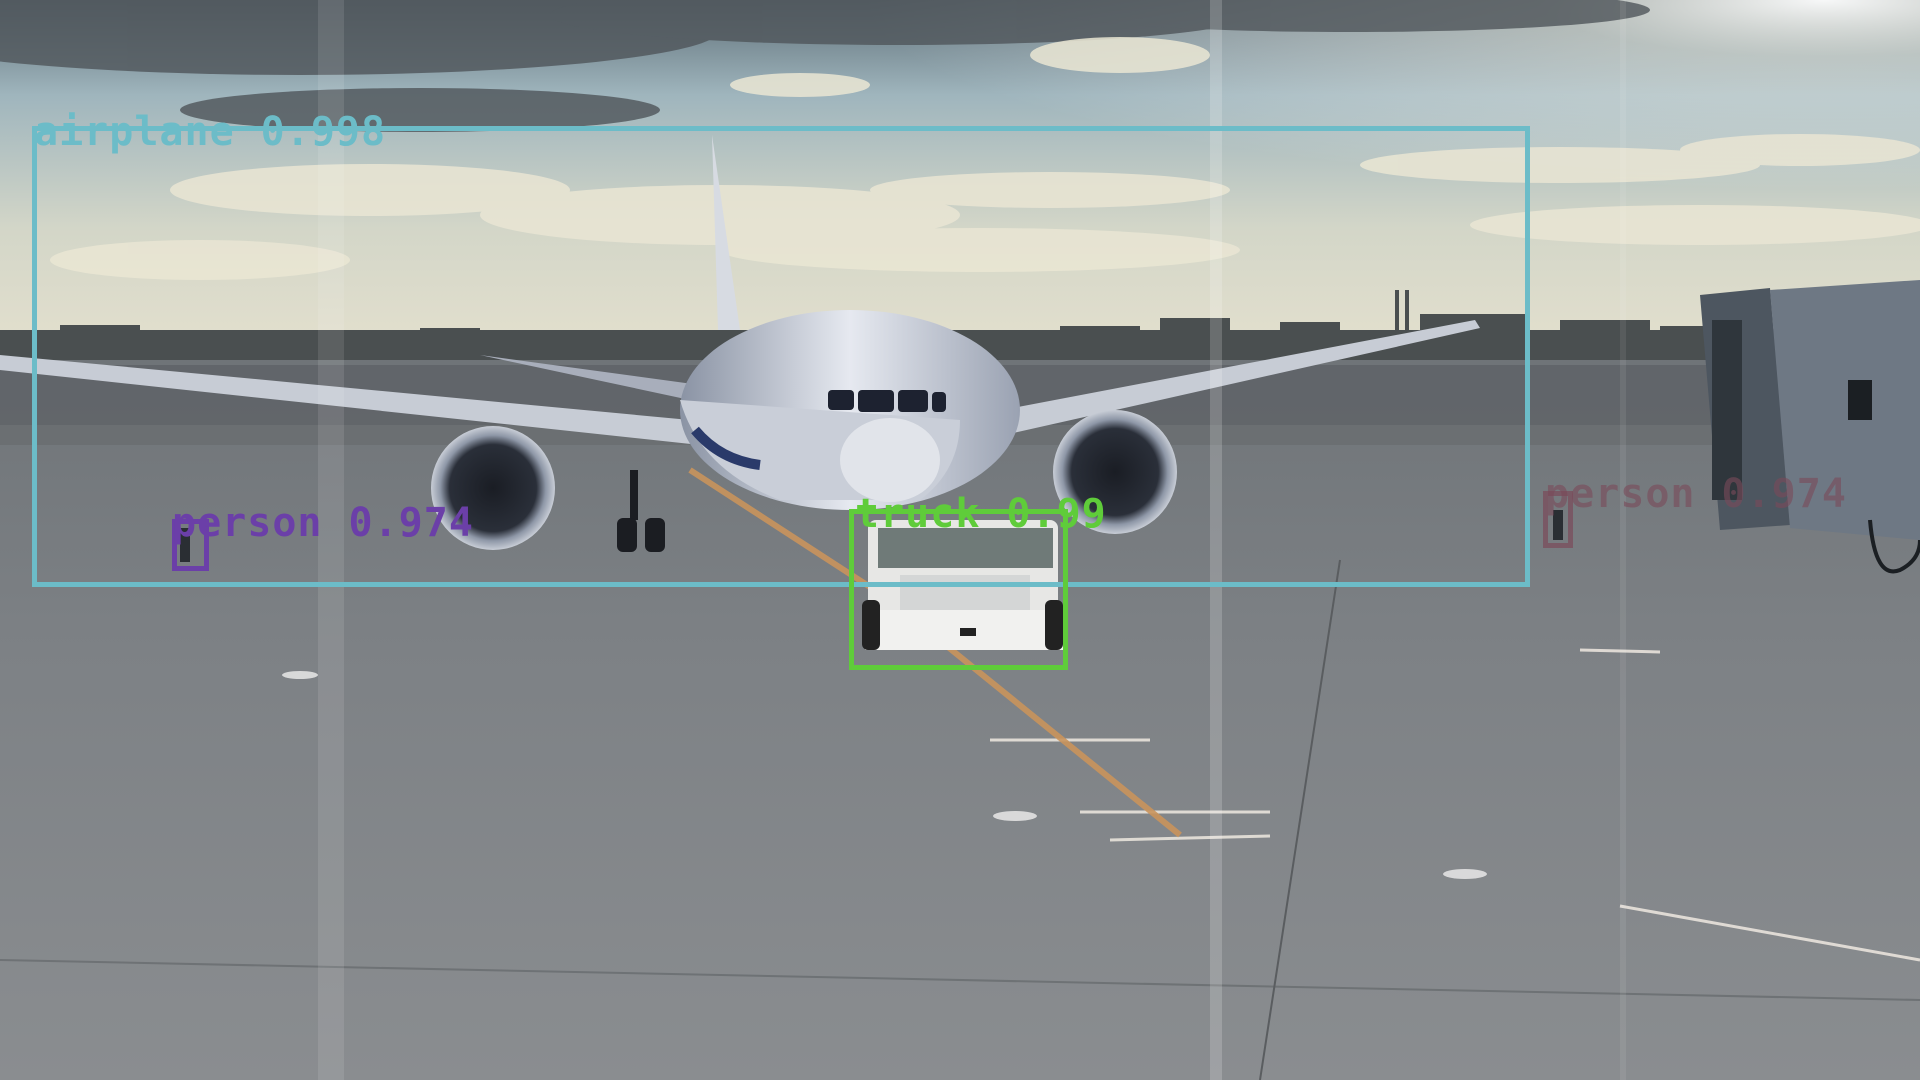 Image resolution: width=1920 pixels, height=1080 pixels. What do you see at coordinates (1810, 427) in the screenshot?
I see `jet-bridge` at bounding box center [1810, 427].